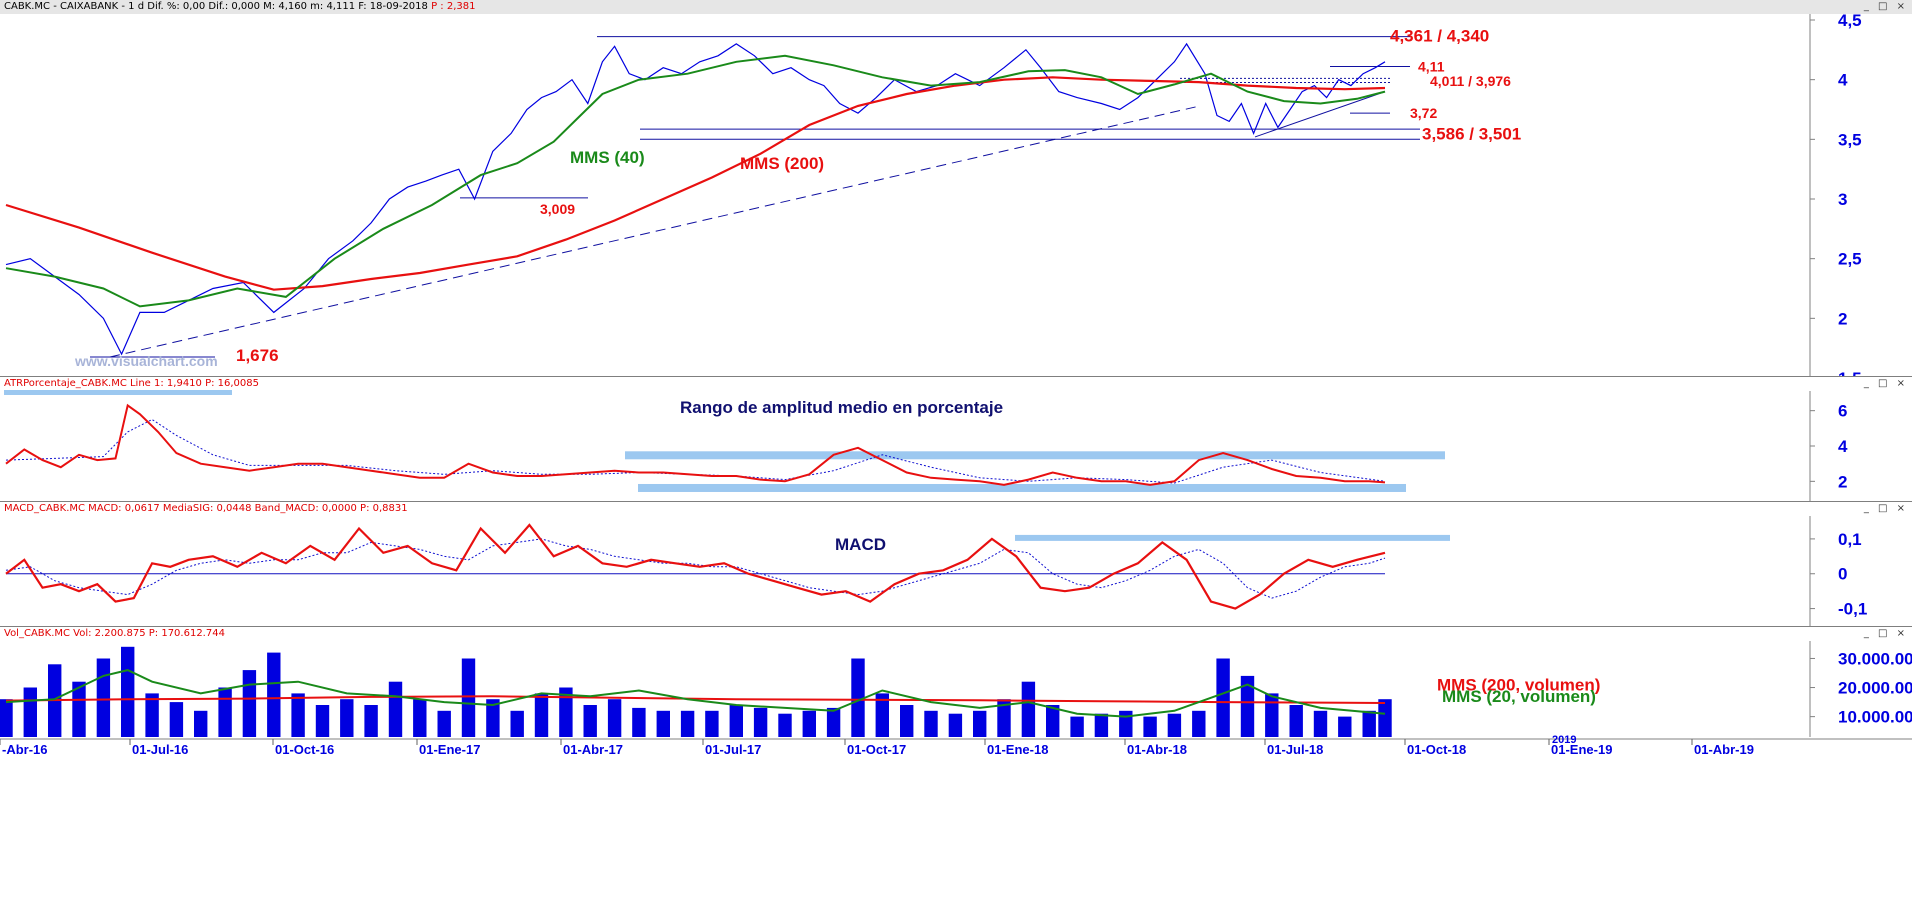  What do you see at coordinates (1581, 749) in the screenshot?
I see `x-axis-tick-label: 01-Ene-19` at bounding box center [1581, 749].